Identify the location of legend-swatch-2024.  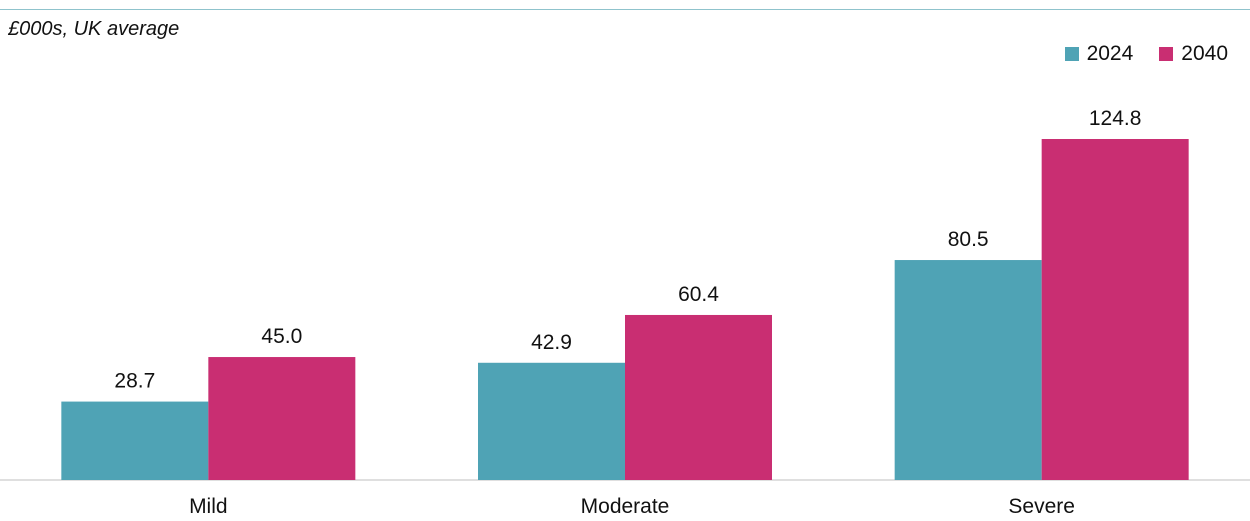
(1071, 54).